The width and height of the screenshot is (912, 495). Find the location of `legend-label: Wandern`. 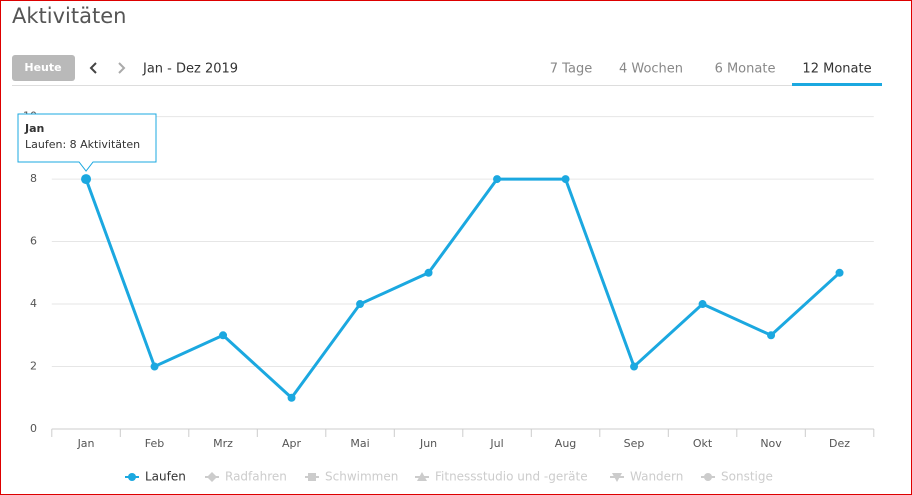

legend-label: Wandern is located at coordinates (656, 477).